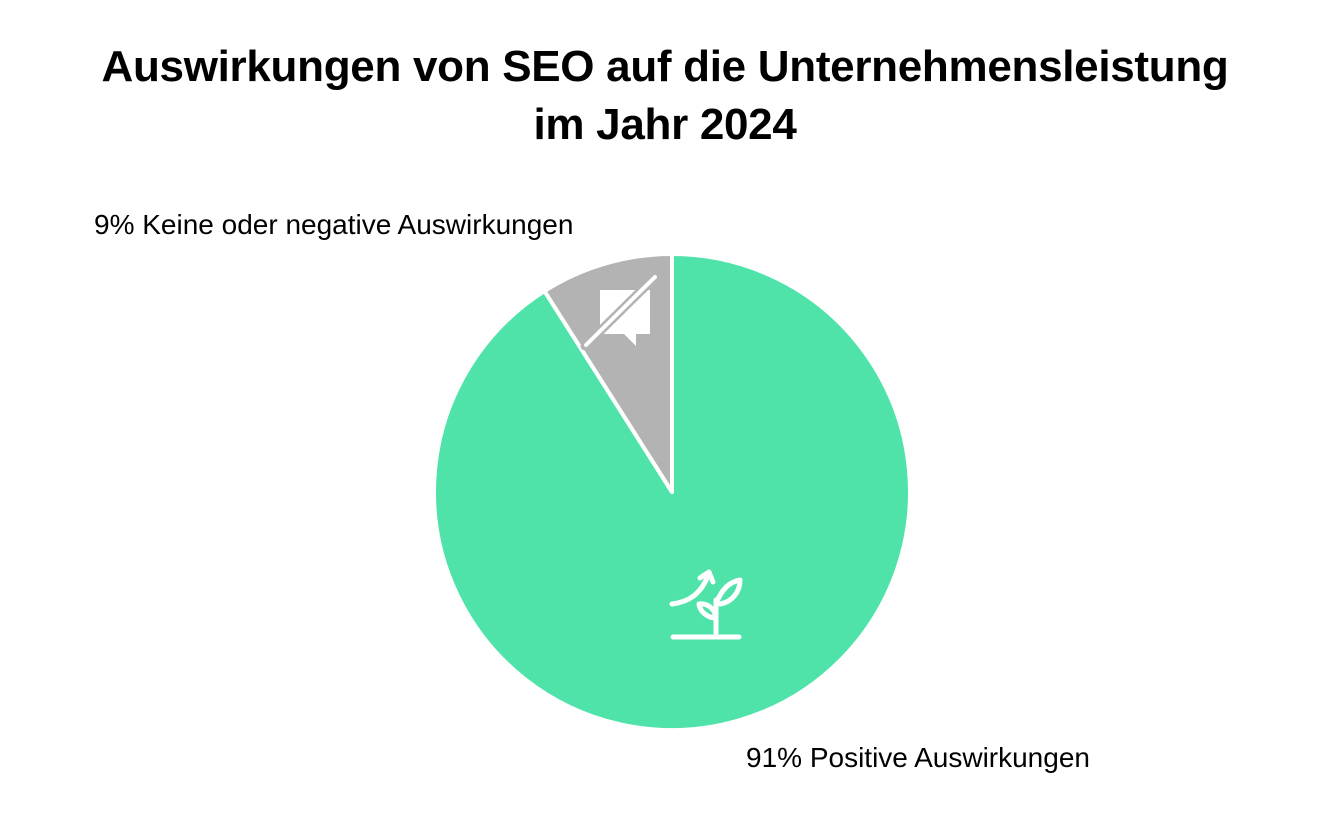 This screenshot has height=826, width=1344. What do you see at coordinates (334, 224) in the screenshot?
I see `slice-label-negative: 9% Keine oder negative Auswirkungen` at bounding box center [334, 224].